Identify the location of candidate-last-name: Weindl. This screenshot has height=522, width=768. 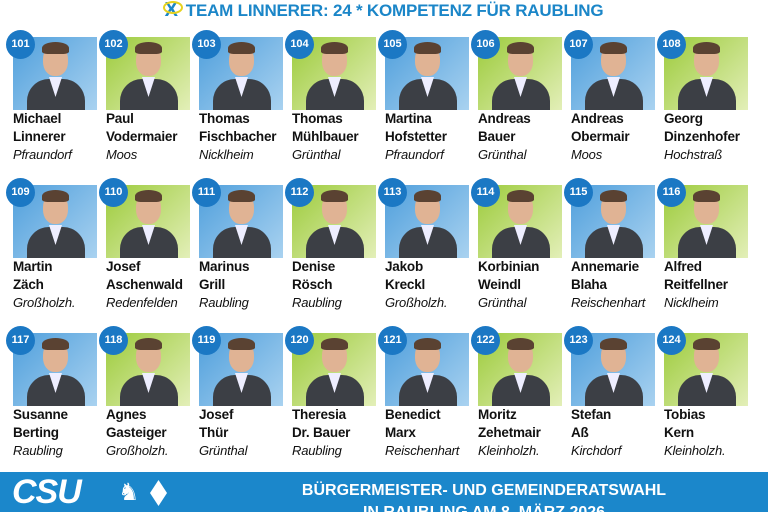
(499, 284).